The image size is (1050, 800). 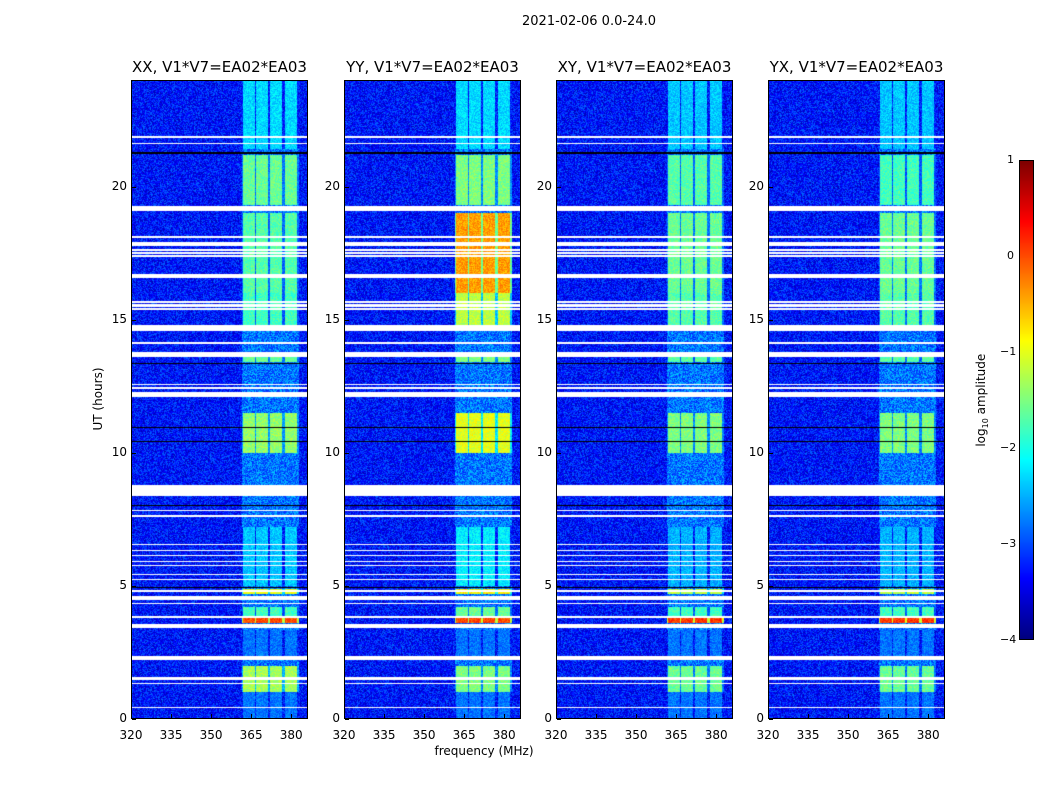 I want to click on heatmap-xx, so click(x=219, y=399).